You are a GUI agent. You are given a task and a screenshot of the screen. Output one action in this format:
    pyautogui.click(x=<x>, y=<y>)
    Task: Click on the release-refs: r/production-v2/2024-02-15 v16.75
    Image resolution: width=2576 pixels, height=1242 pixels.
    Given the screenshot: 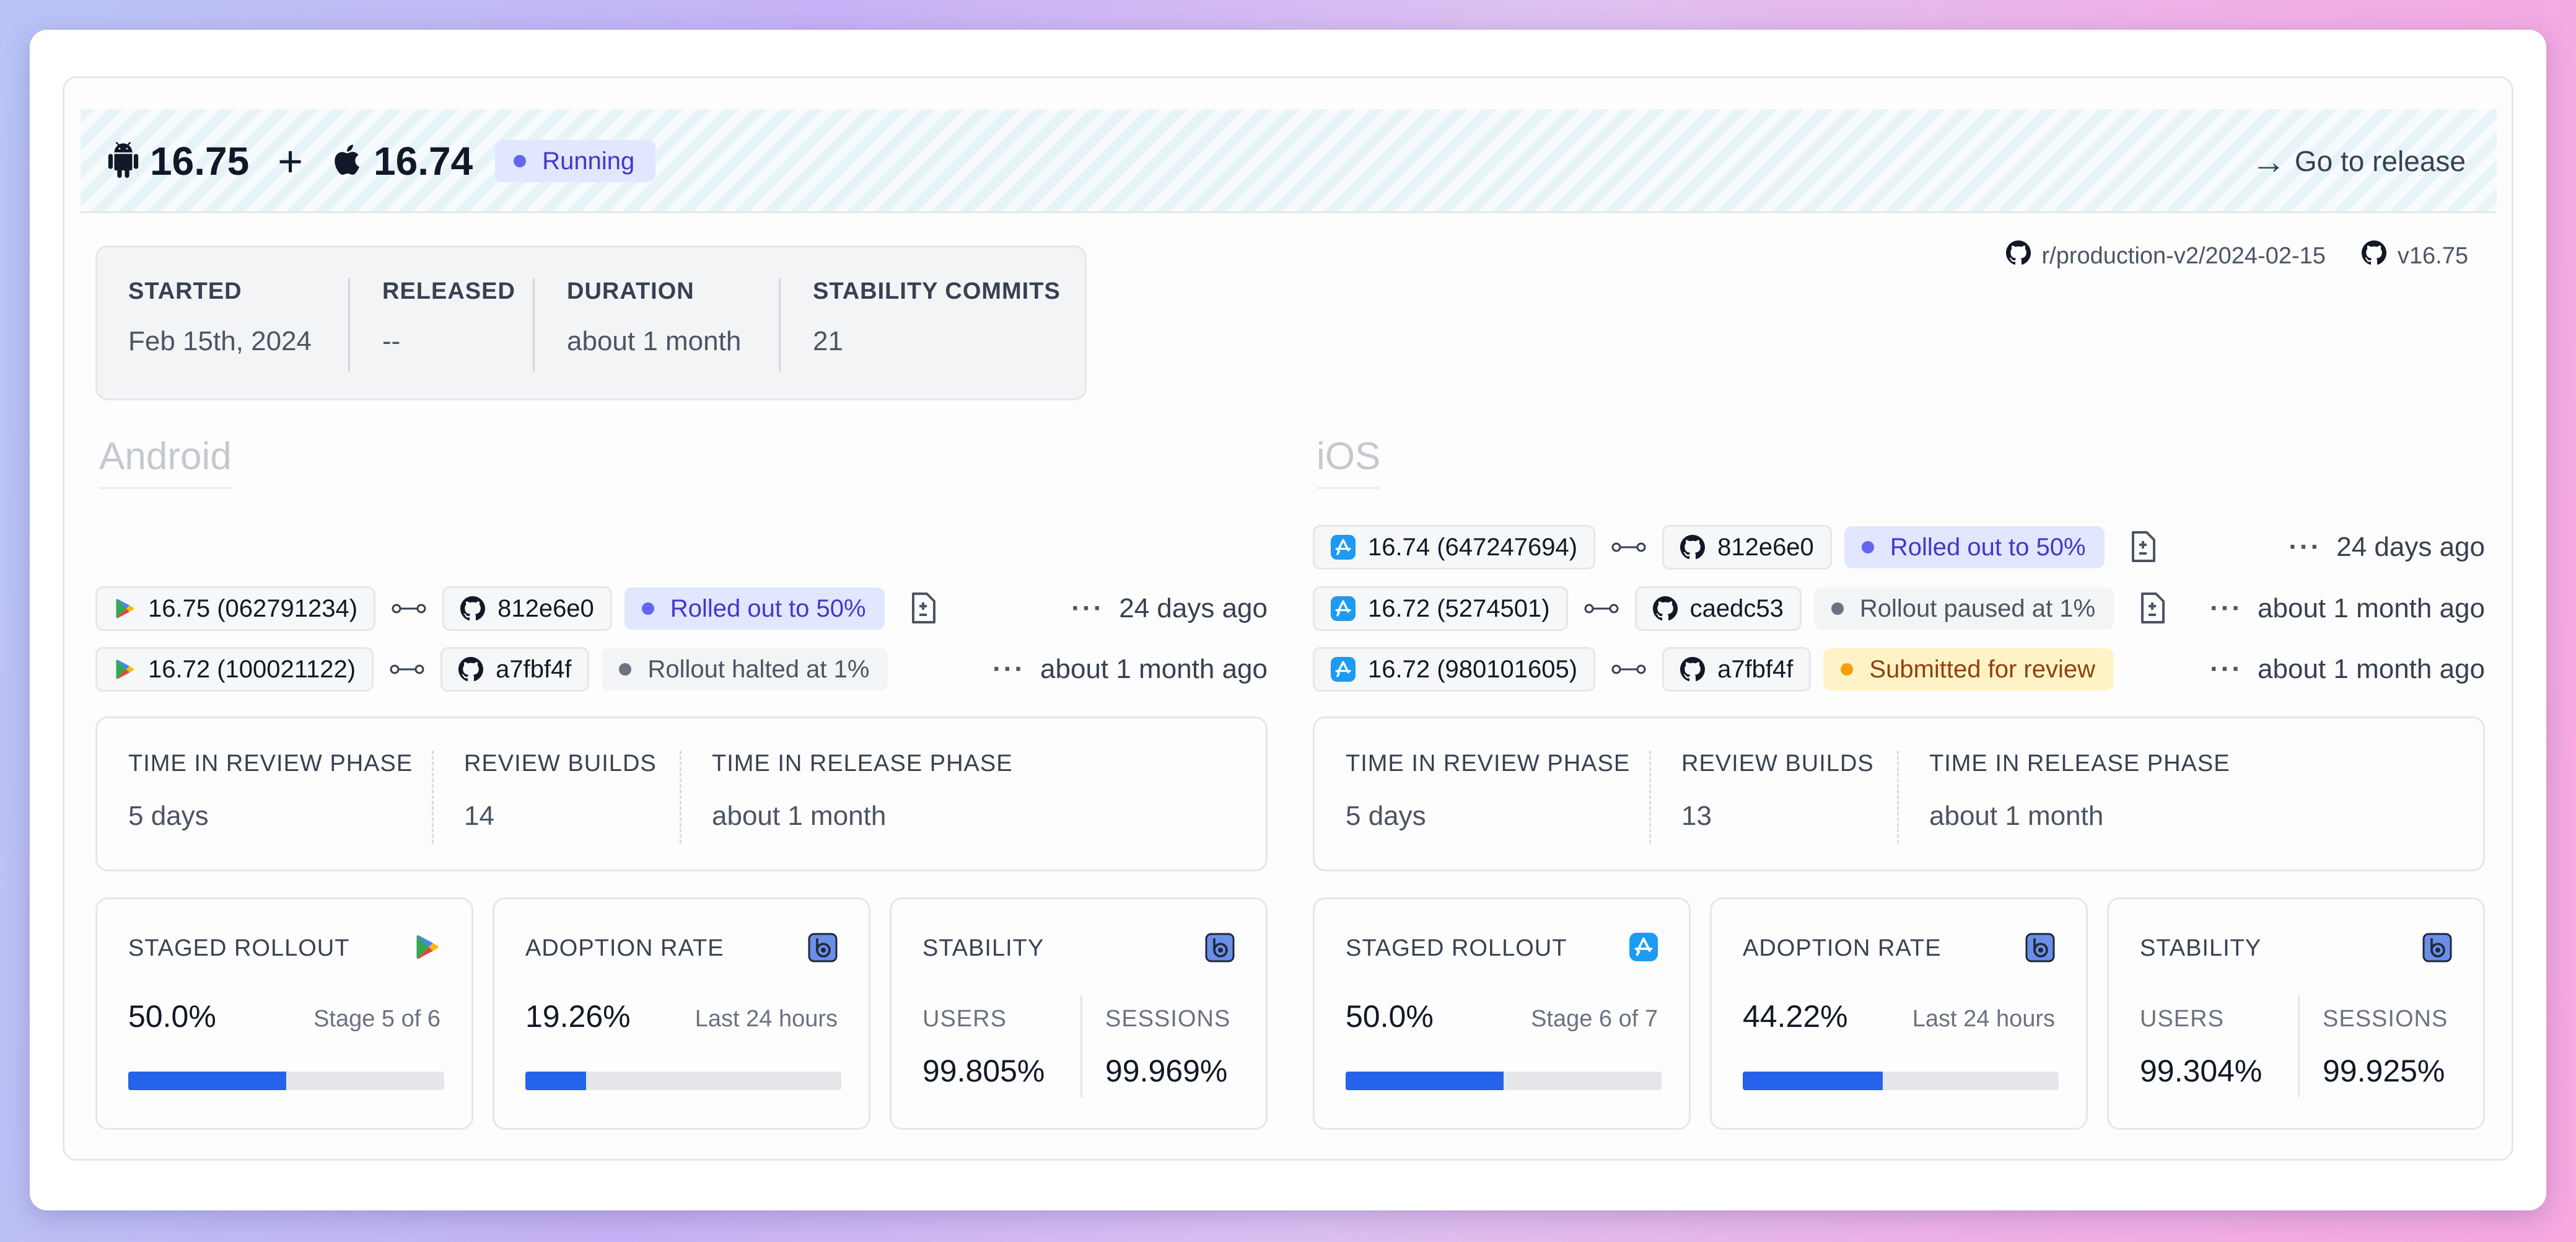 What is the action you would take?
    pyautogui.click(x=2219, y=255)
    